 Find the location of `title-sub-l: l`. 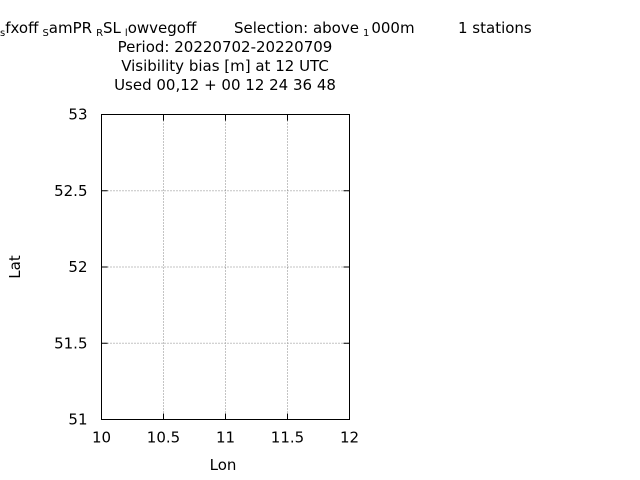

title-sub-l: l is located at coordinates (126, 33).